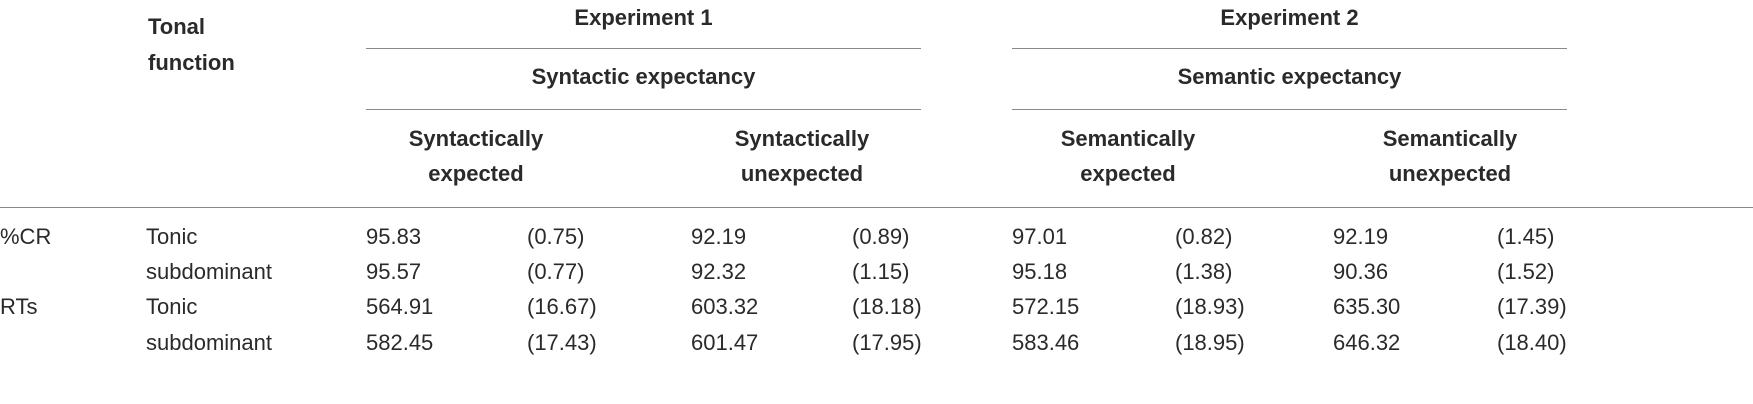 This screenshot has height=404, width=1753. Describe the element at coordinates (1289, 109) in the screenshot. I see `experiment-2-subrule` at that location.